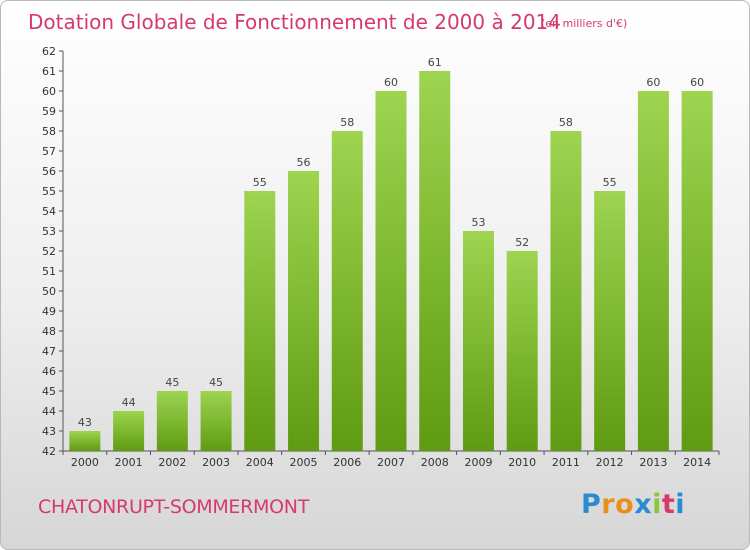 The height and width of the screenshot is (550, 750). Describe the element at coordinates (435, 462) in the screenshot. I see `x-tick-label: 2008` at that location.